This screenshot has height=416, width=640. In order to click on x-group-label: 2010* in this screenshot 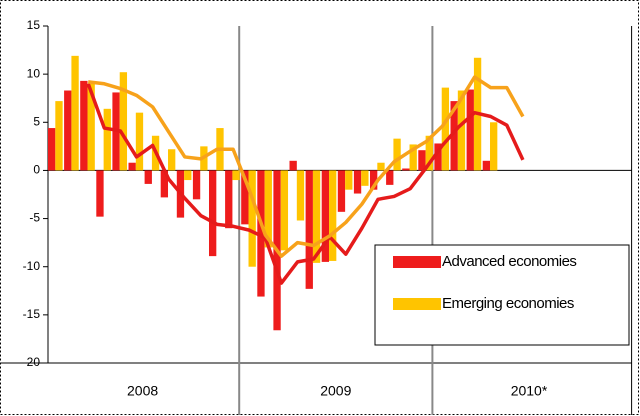, I will do `click(529, 391)`.